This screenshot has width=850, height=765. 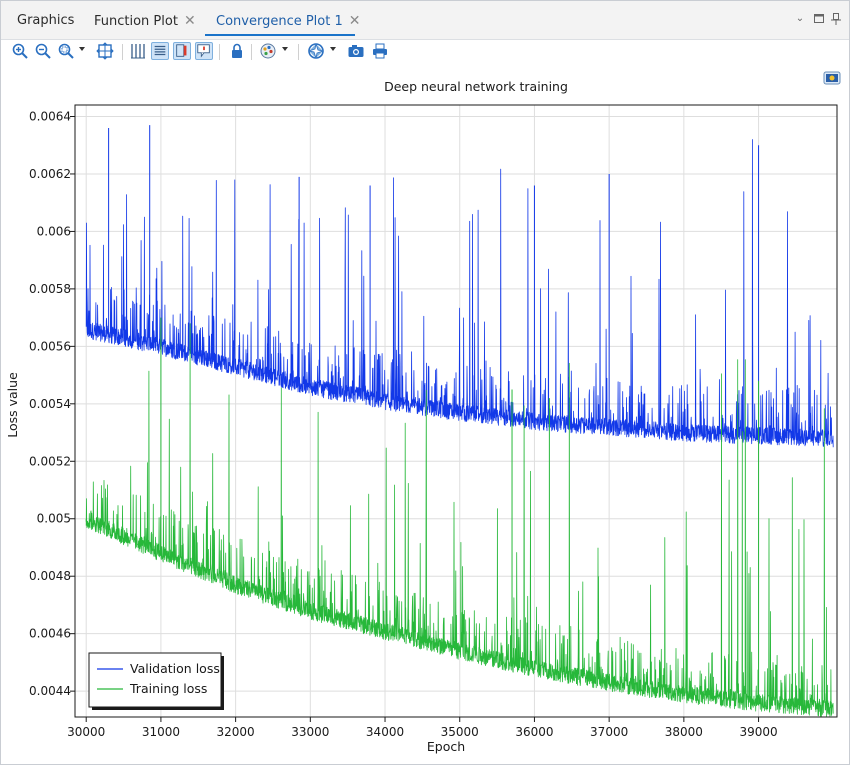 What do you see at coordinates (50, 174) in the screenshot?
I see `y-tick-label: 0.0062` at bounding box center [50, 174].